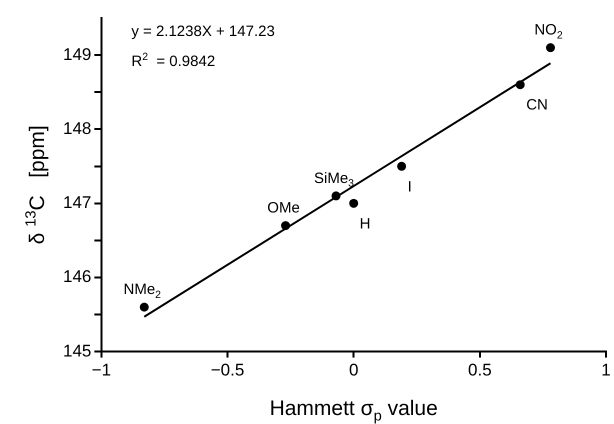 The height and width of the screenshot is (424, 614). What do you see at coordinates (77, 350) in the screenshot?
I see `y-tick-label: 145` at bounding box center [77, 350].